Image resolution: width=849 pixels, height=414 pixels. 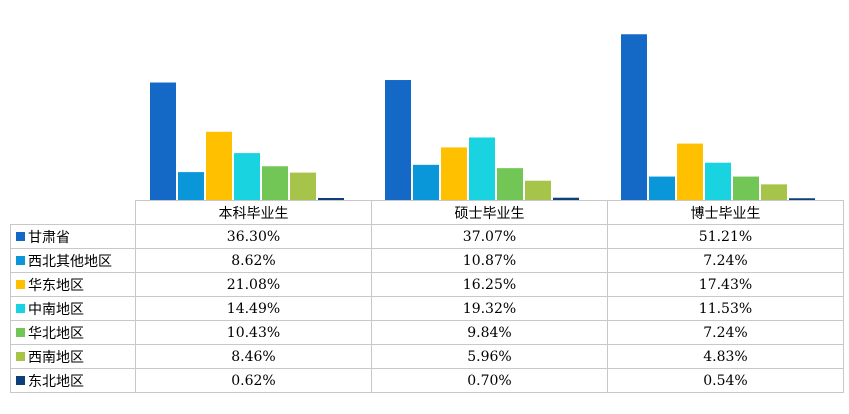 What do you see at coordinates (70, 261) in the screenshot?
I see `legend-label: 西北其他地区` at bounding box center [70, 261].